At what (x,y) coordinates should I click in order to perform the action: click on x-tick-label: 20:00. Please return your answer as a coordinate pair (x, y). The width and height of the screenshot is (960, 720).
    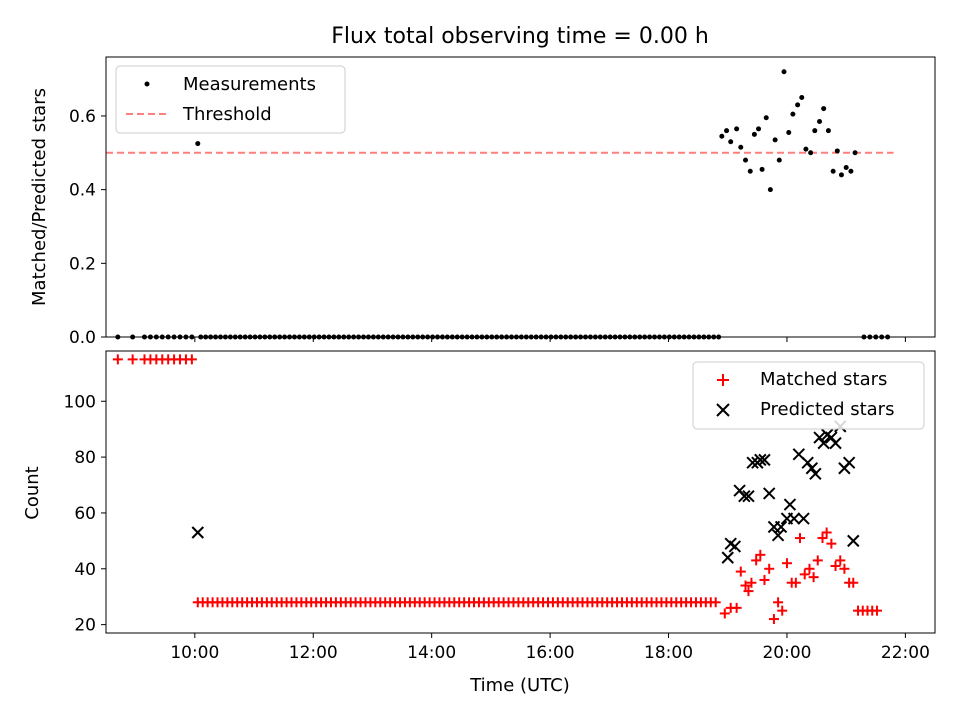
    Looking at the image, I should click on (786, 653).